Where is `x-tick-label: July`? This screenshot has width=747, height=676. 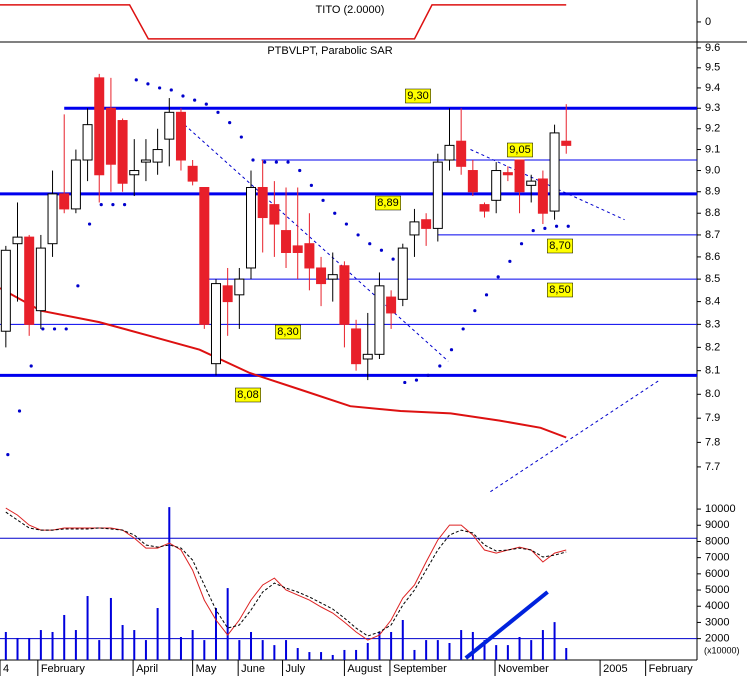
x-tick-label: July is located at coordinates (296, 669).